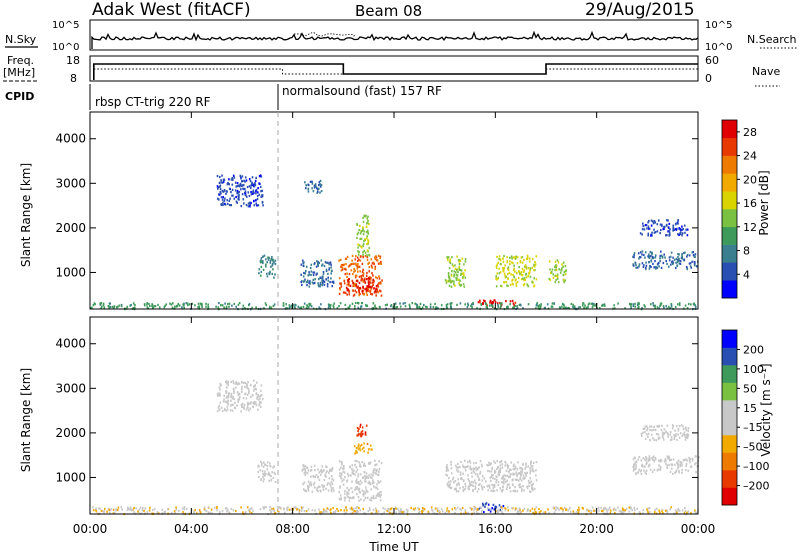 The image size is (800, 554). What do you see at coordinates (729, 253) in the screenshot?
I see `colorbar-segment` at bounding box center [729, 253].